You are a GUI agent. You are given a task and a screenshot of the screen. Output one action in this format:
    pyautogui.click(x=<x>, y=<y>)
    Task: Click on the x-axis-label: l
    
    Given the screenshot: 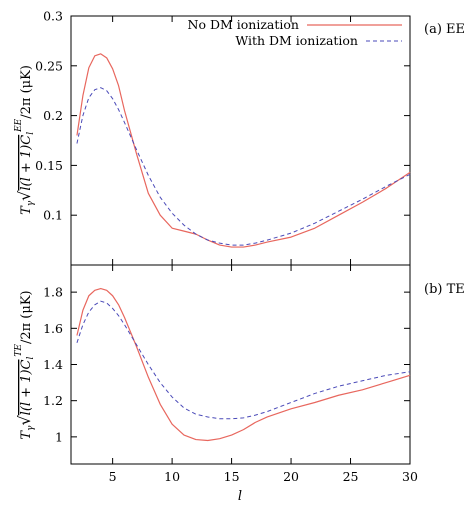 What is the action you would take?
    pyautogui.click(x=240, y=496)
    